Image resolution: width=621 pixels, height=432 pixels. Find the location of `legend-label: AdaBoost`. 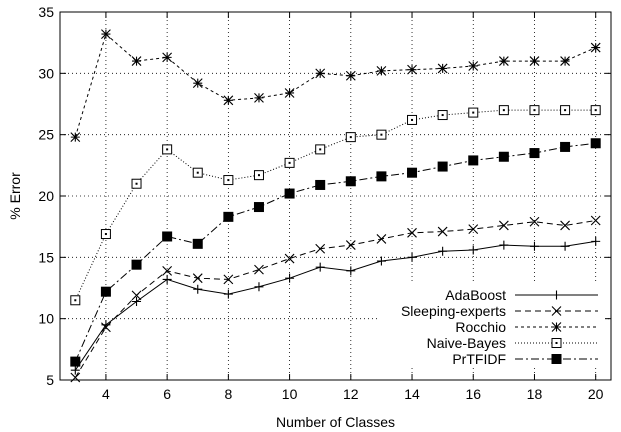

legend-label: AdaBoost is located at coordinates (475, 295).